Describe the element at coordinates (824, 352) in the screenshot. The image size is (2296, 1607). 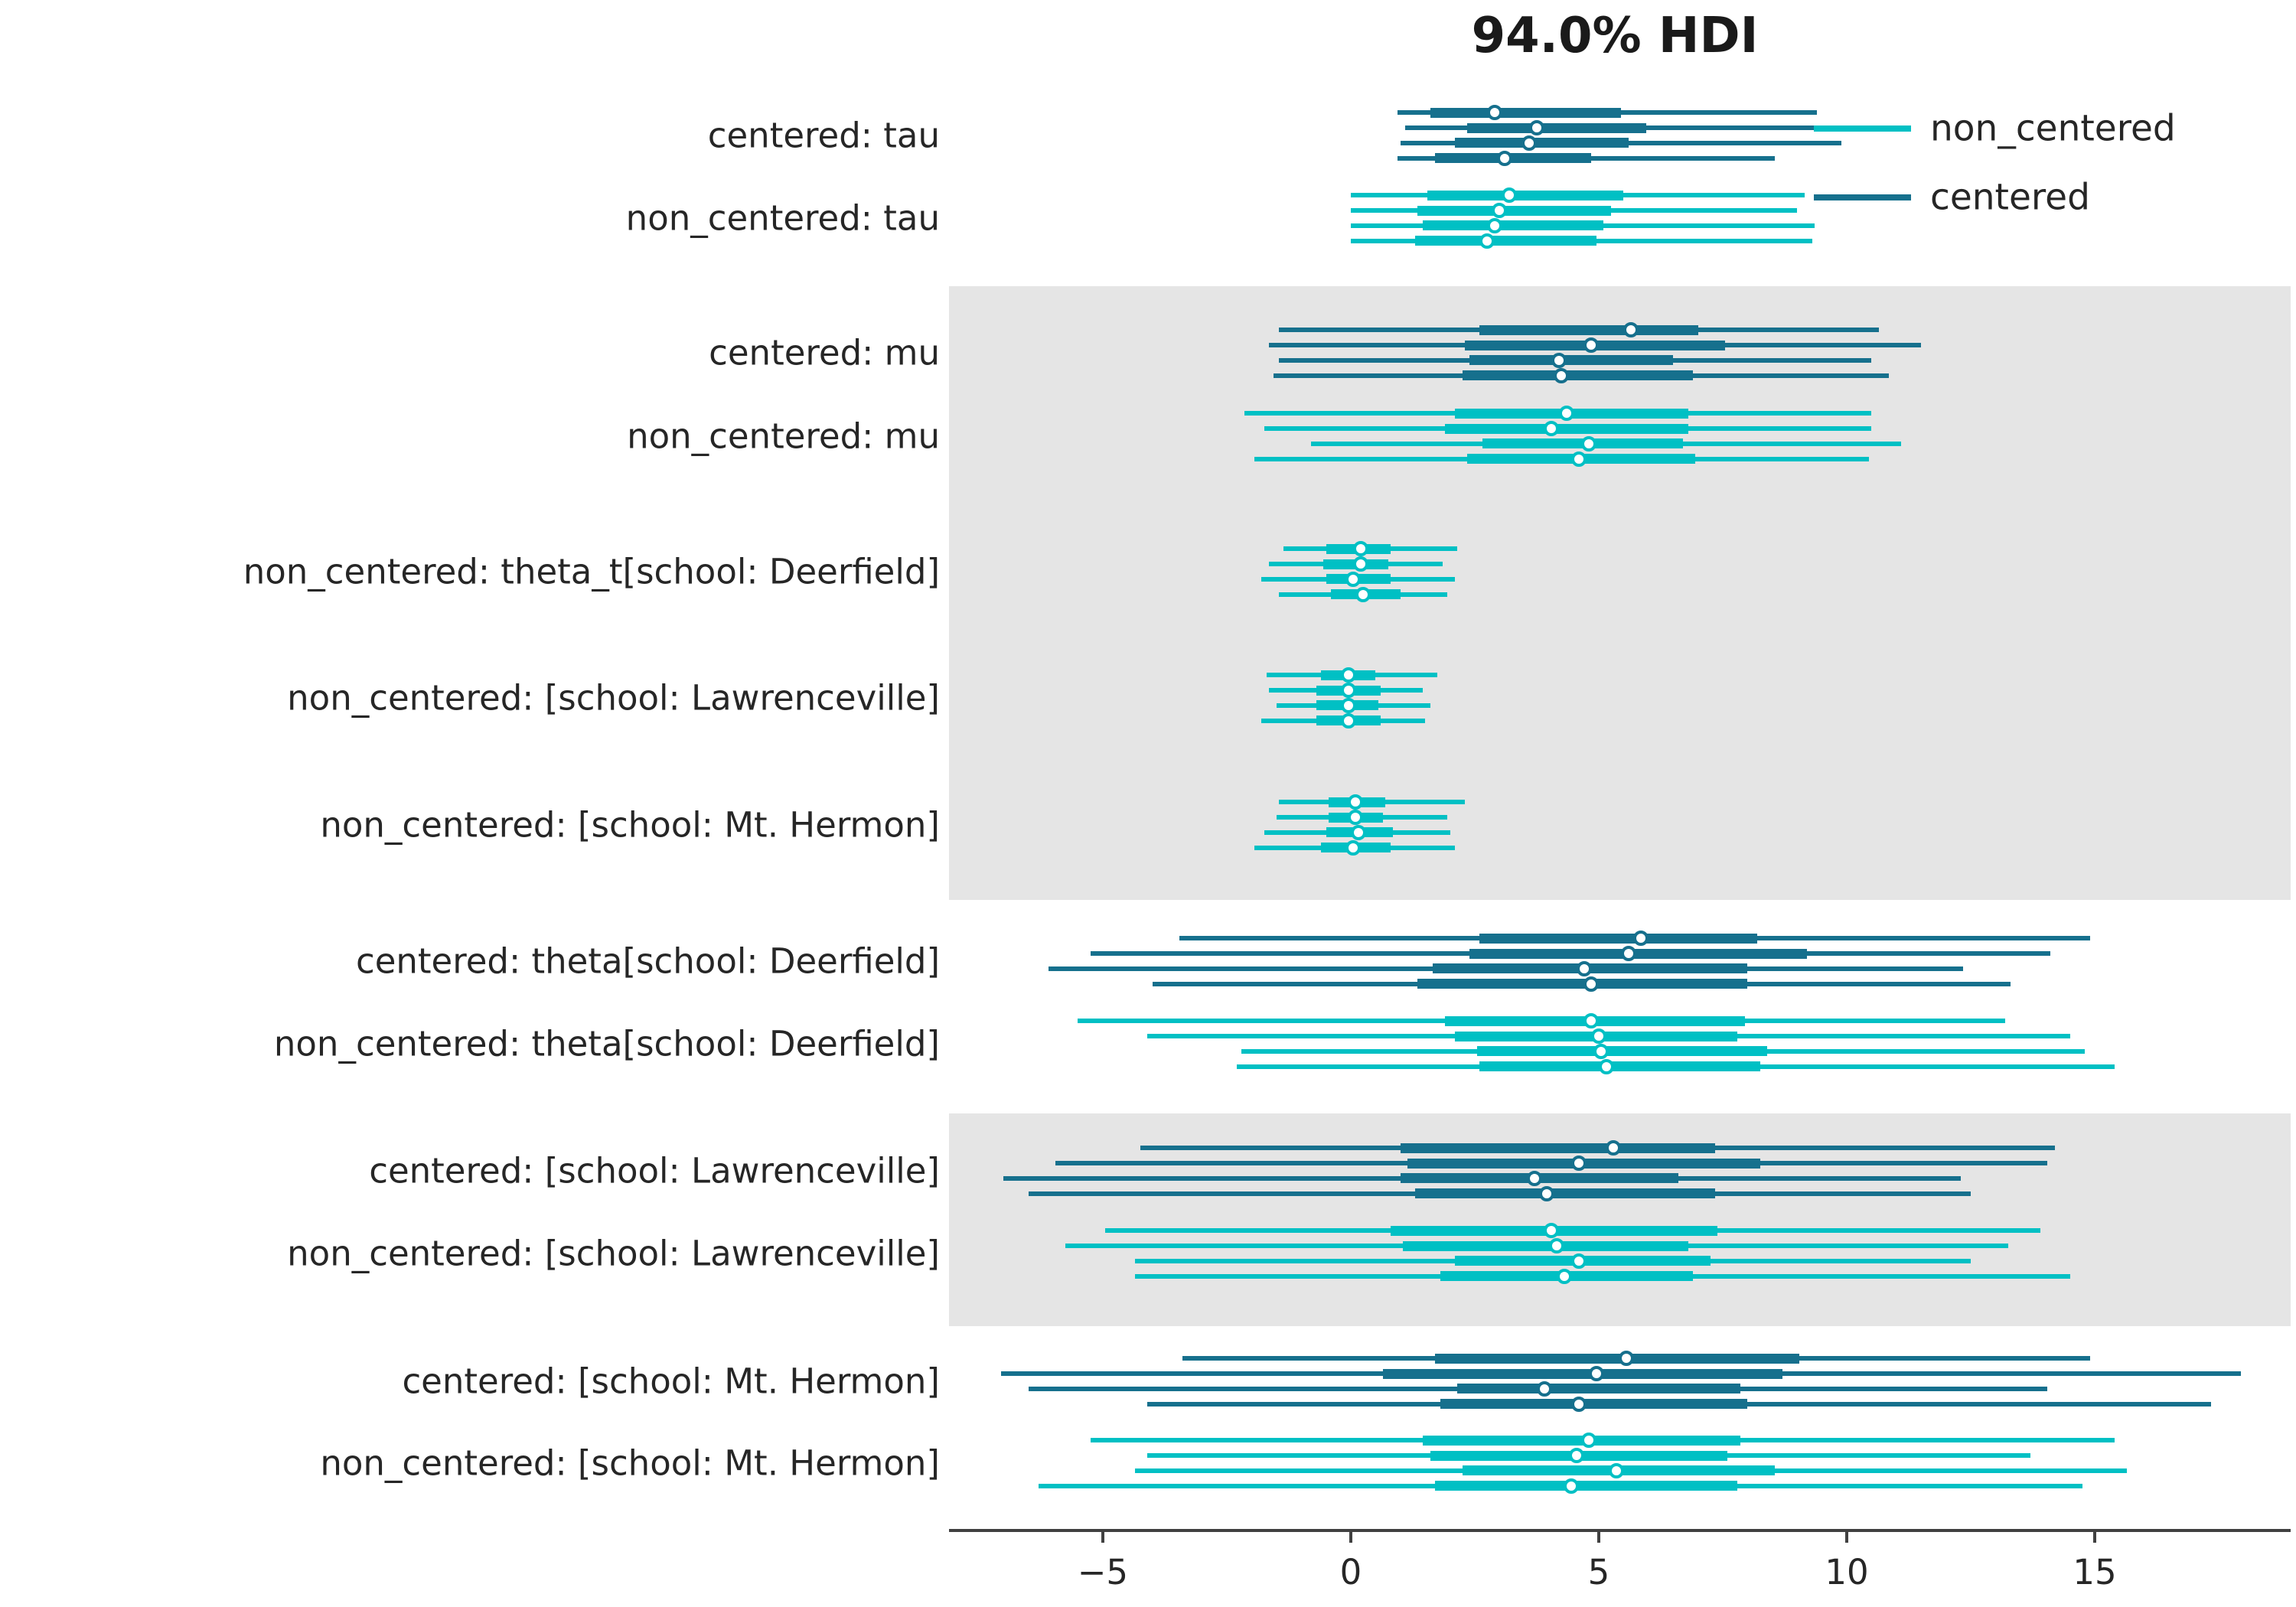
I see `y-axis-row-label: centered: mu` at that location.